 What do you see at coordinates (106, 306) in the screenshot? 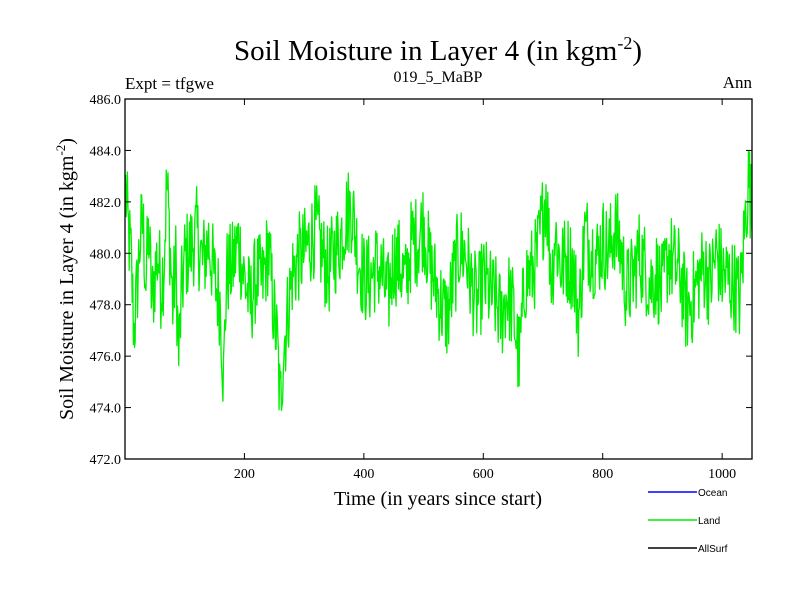
I see `y-tick-label: 478.0` at bounding box center [106, 306].